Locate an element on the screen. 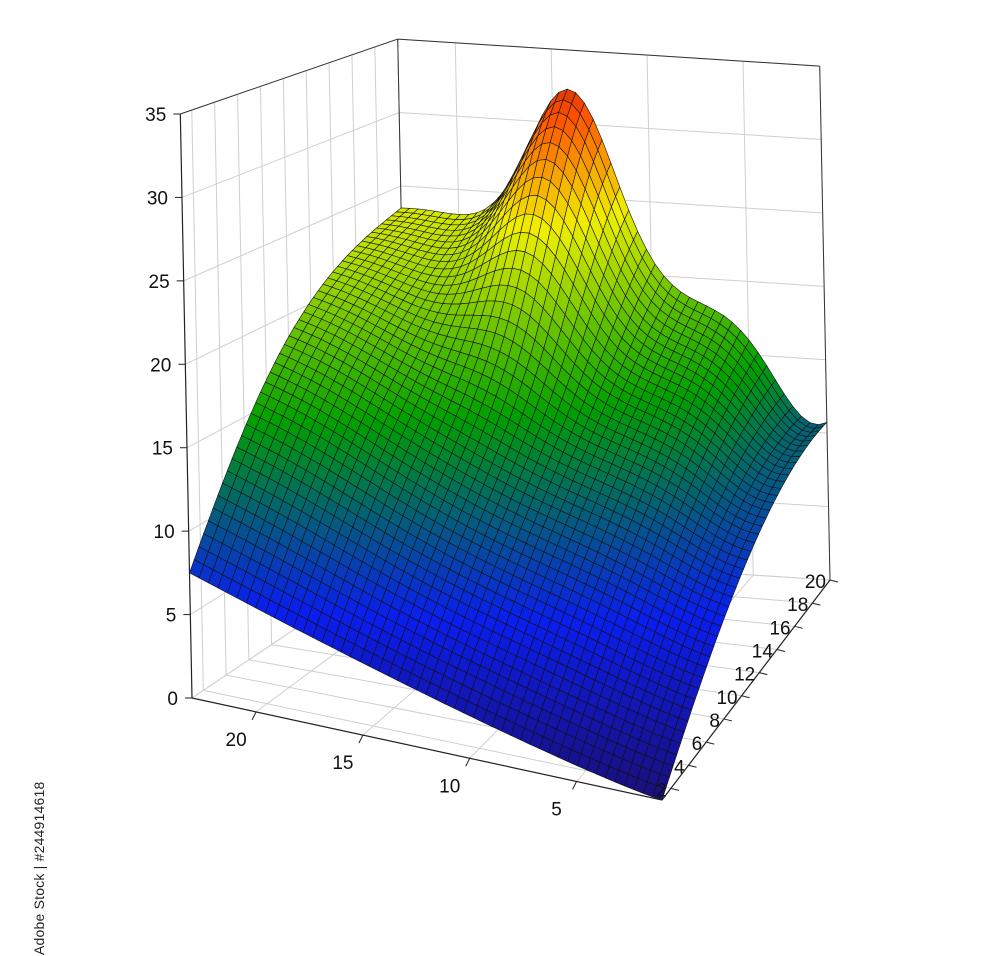 This screenshot has height=956, width=1000. z-tick-label: 20 is located at coordinates (160, 365).